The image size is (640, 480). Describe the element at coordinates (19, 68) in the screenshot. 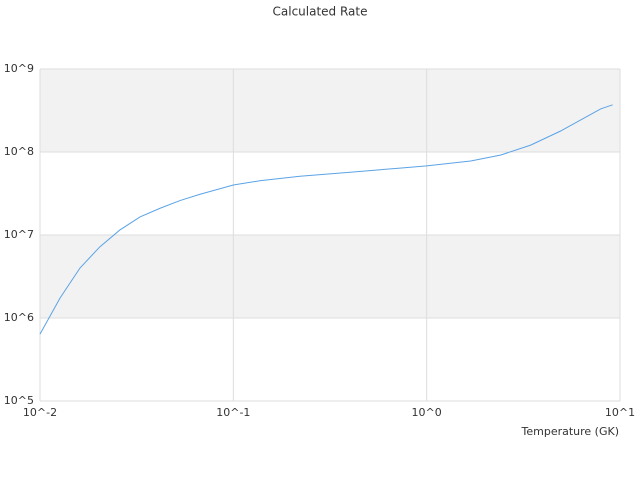

I see `y-tick-label: 10^9` at that location.